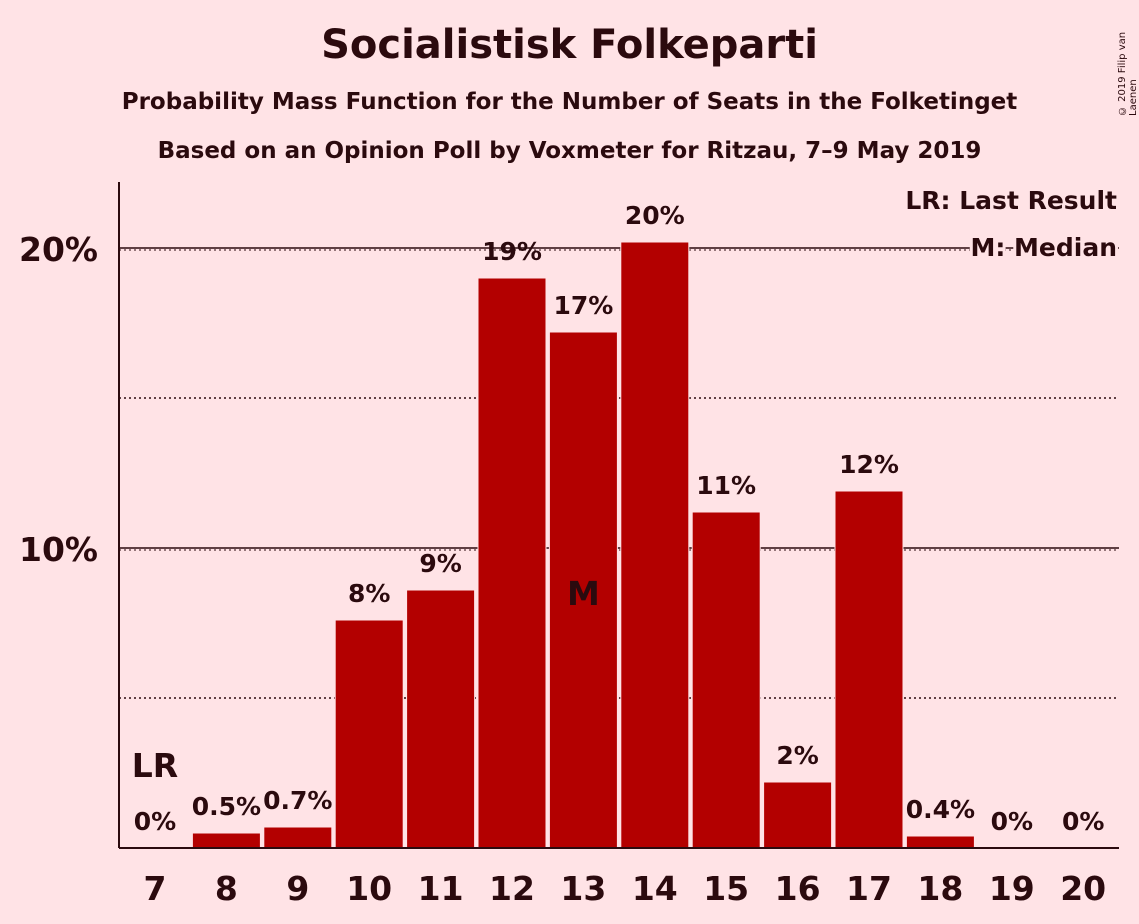 This screenshot has width=1139, height=924. Describe the element at coordinates (869, 888) in the screenshot. I see `x-tick-label: 17` at that location.